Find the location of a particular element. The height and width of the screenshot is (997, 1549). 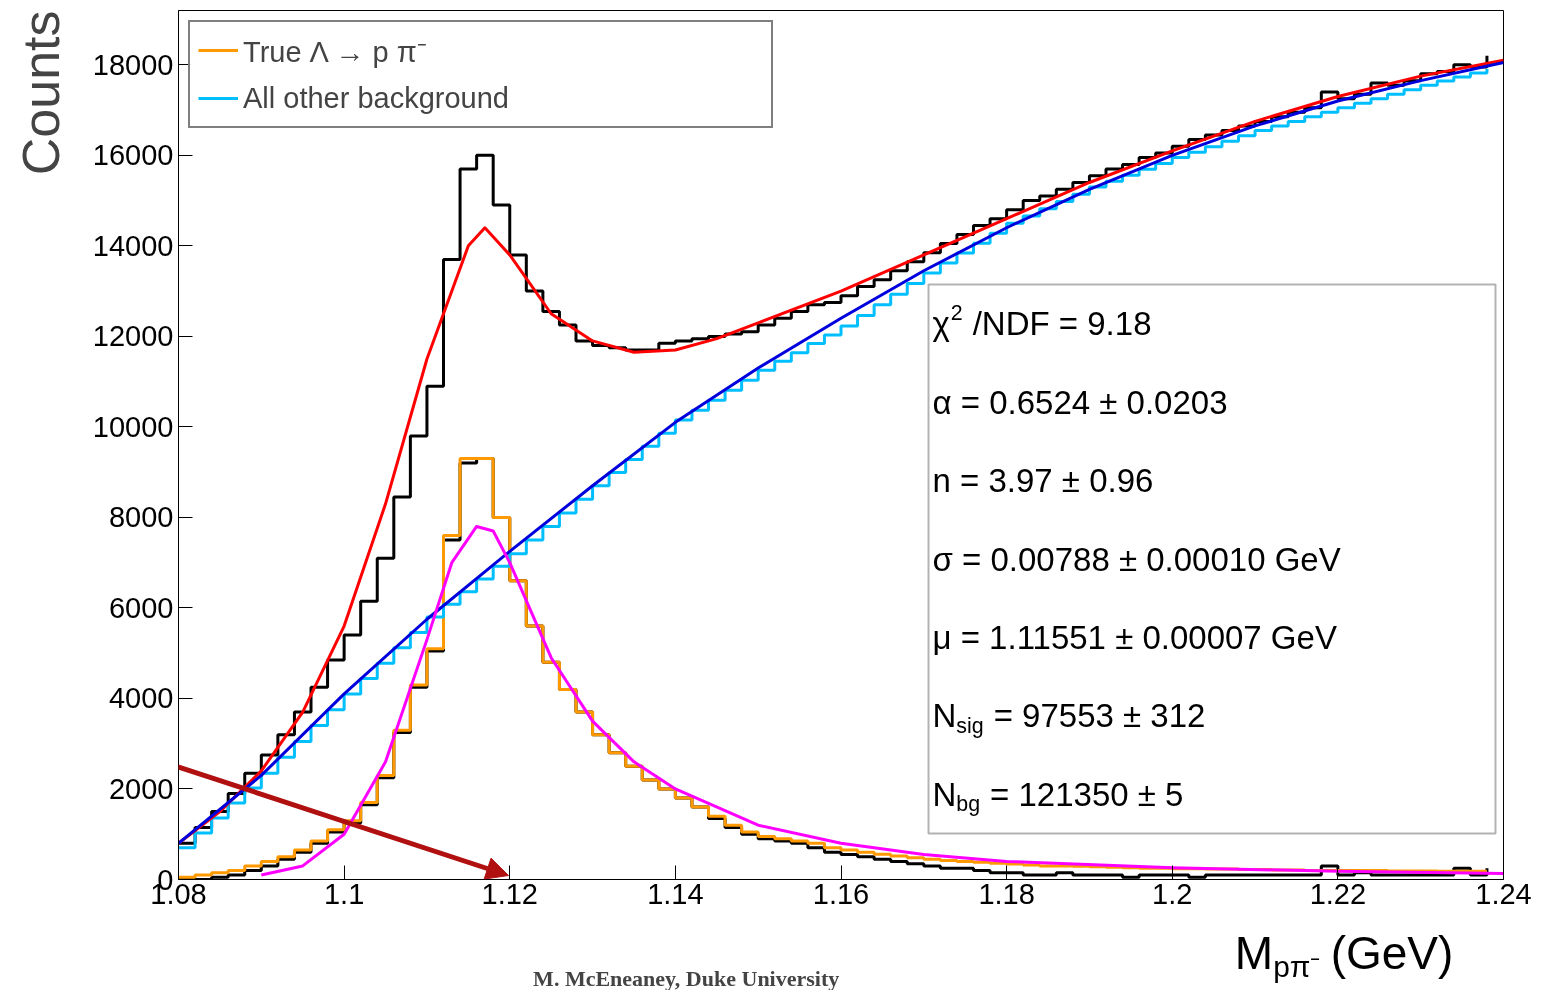

text: M. McEneaney, Duke University is located at coordinates (686, 978).